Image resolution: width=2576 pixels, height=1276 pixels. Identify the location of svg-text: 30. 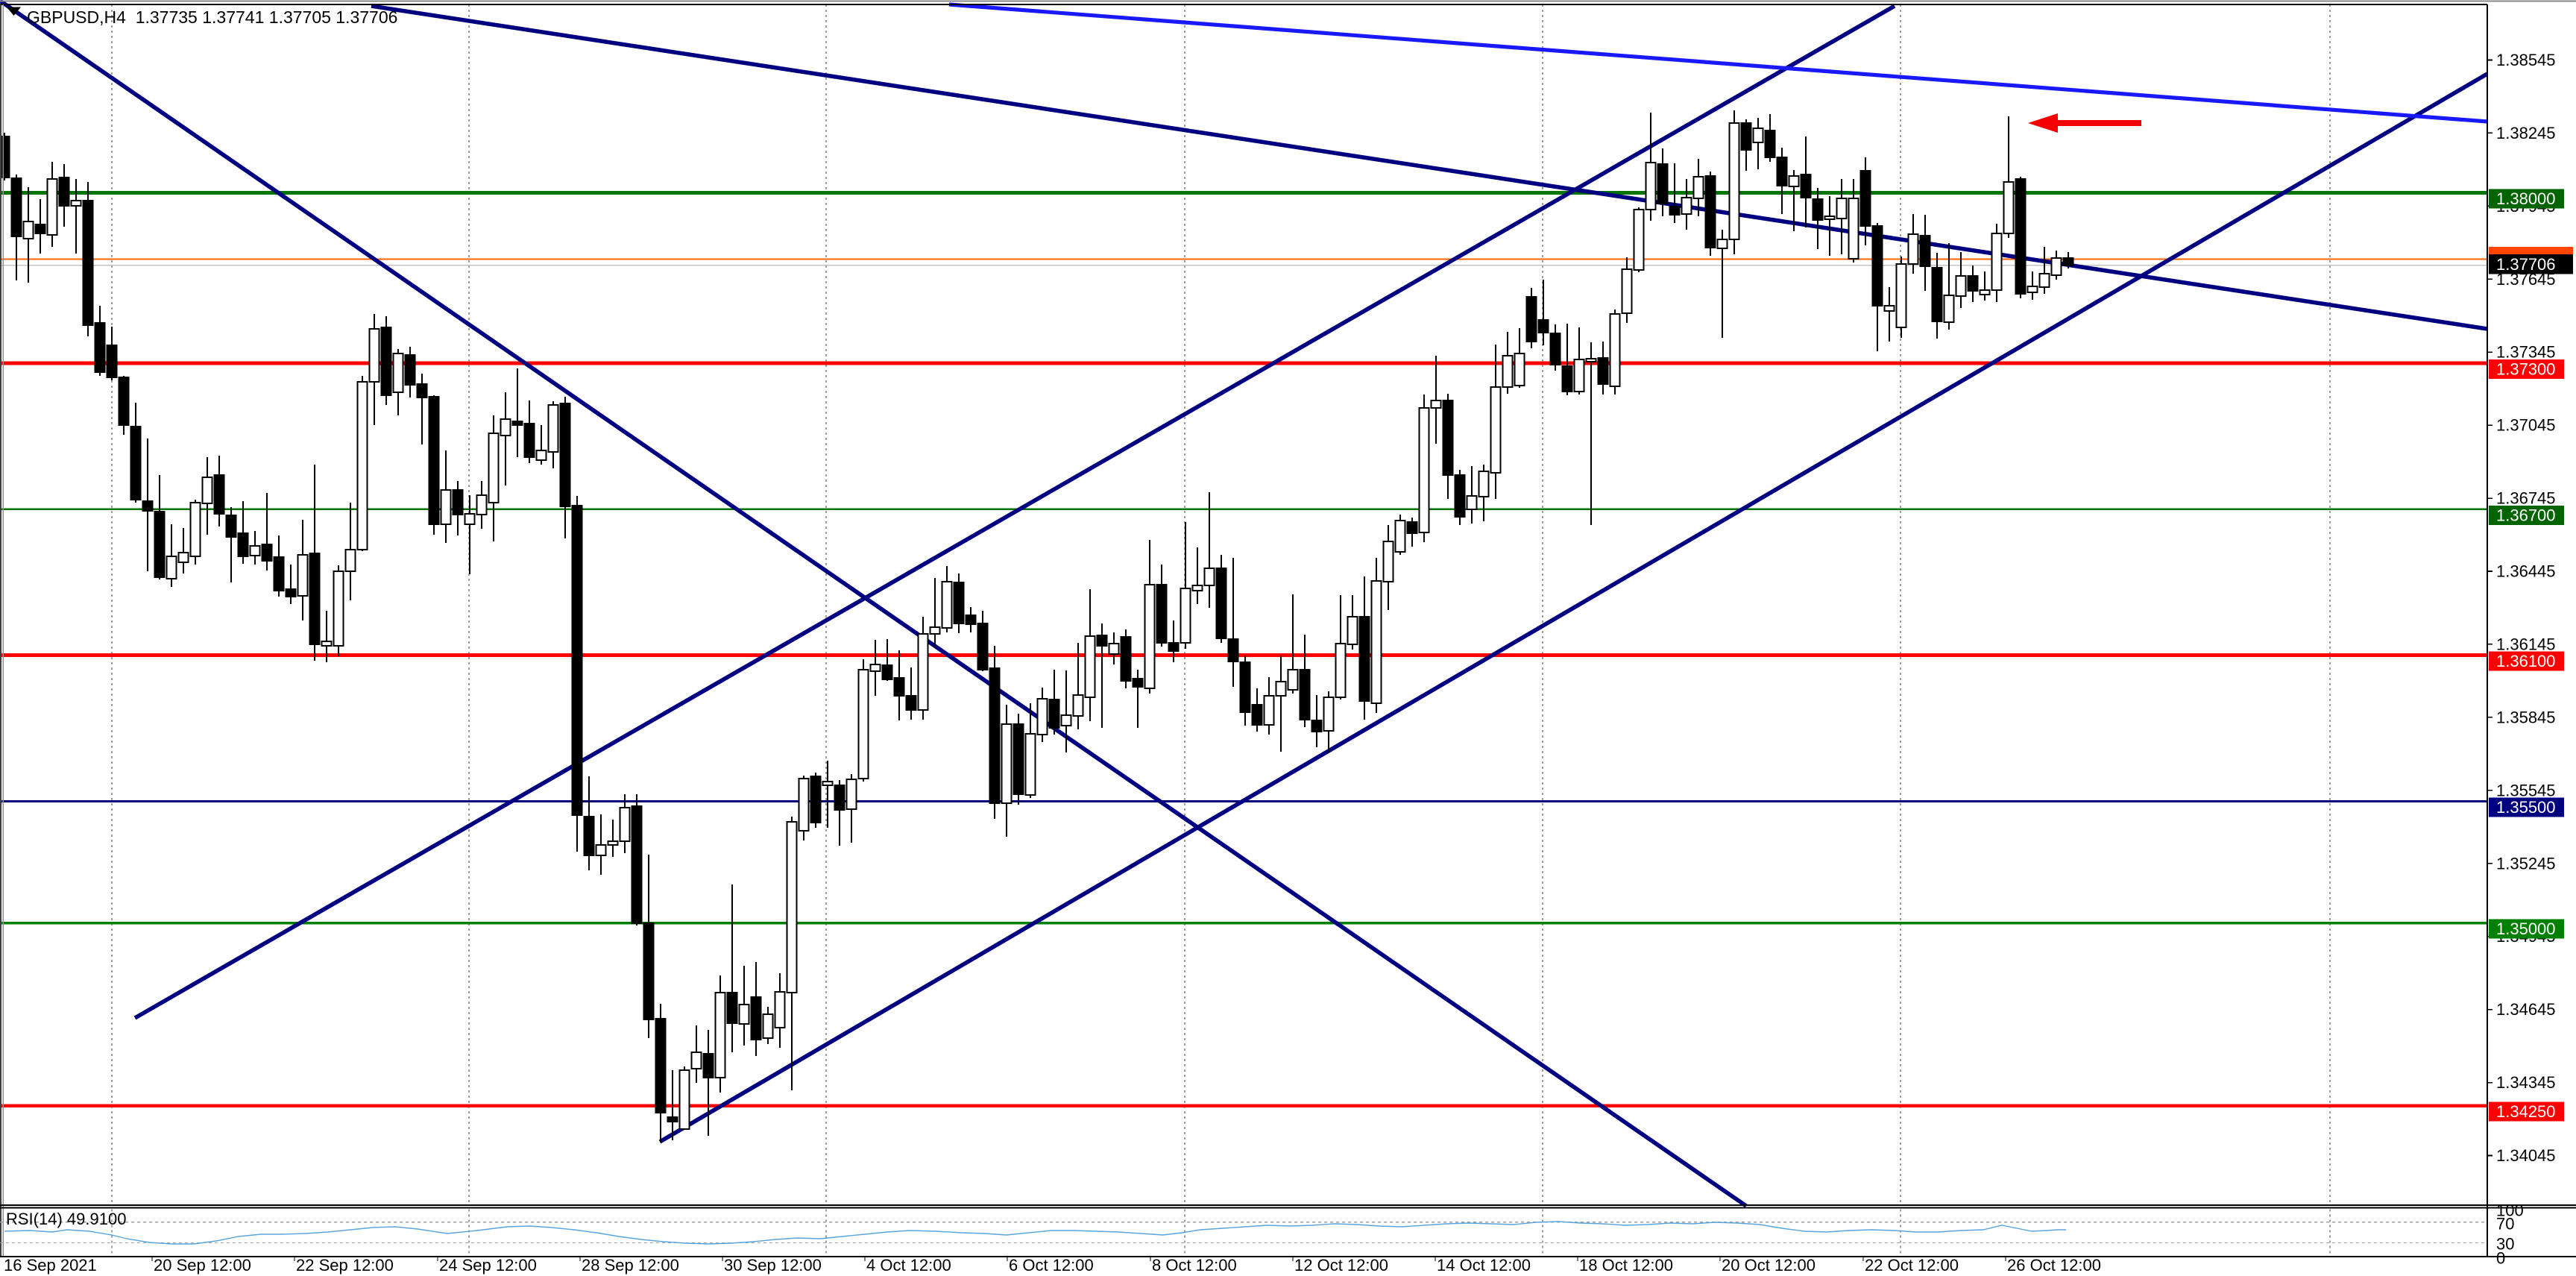
(2505, 1244).